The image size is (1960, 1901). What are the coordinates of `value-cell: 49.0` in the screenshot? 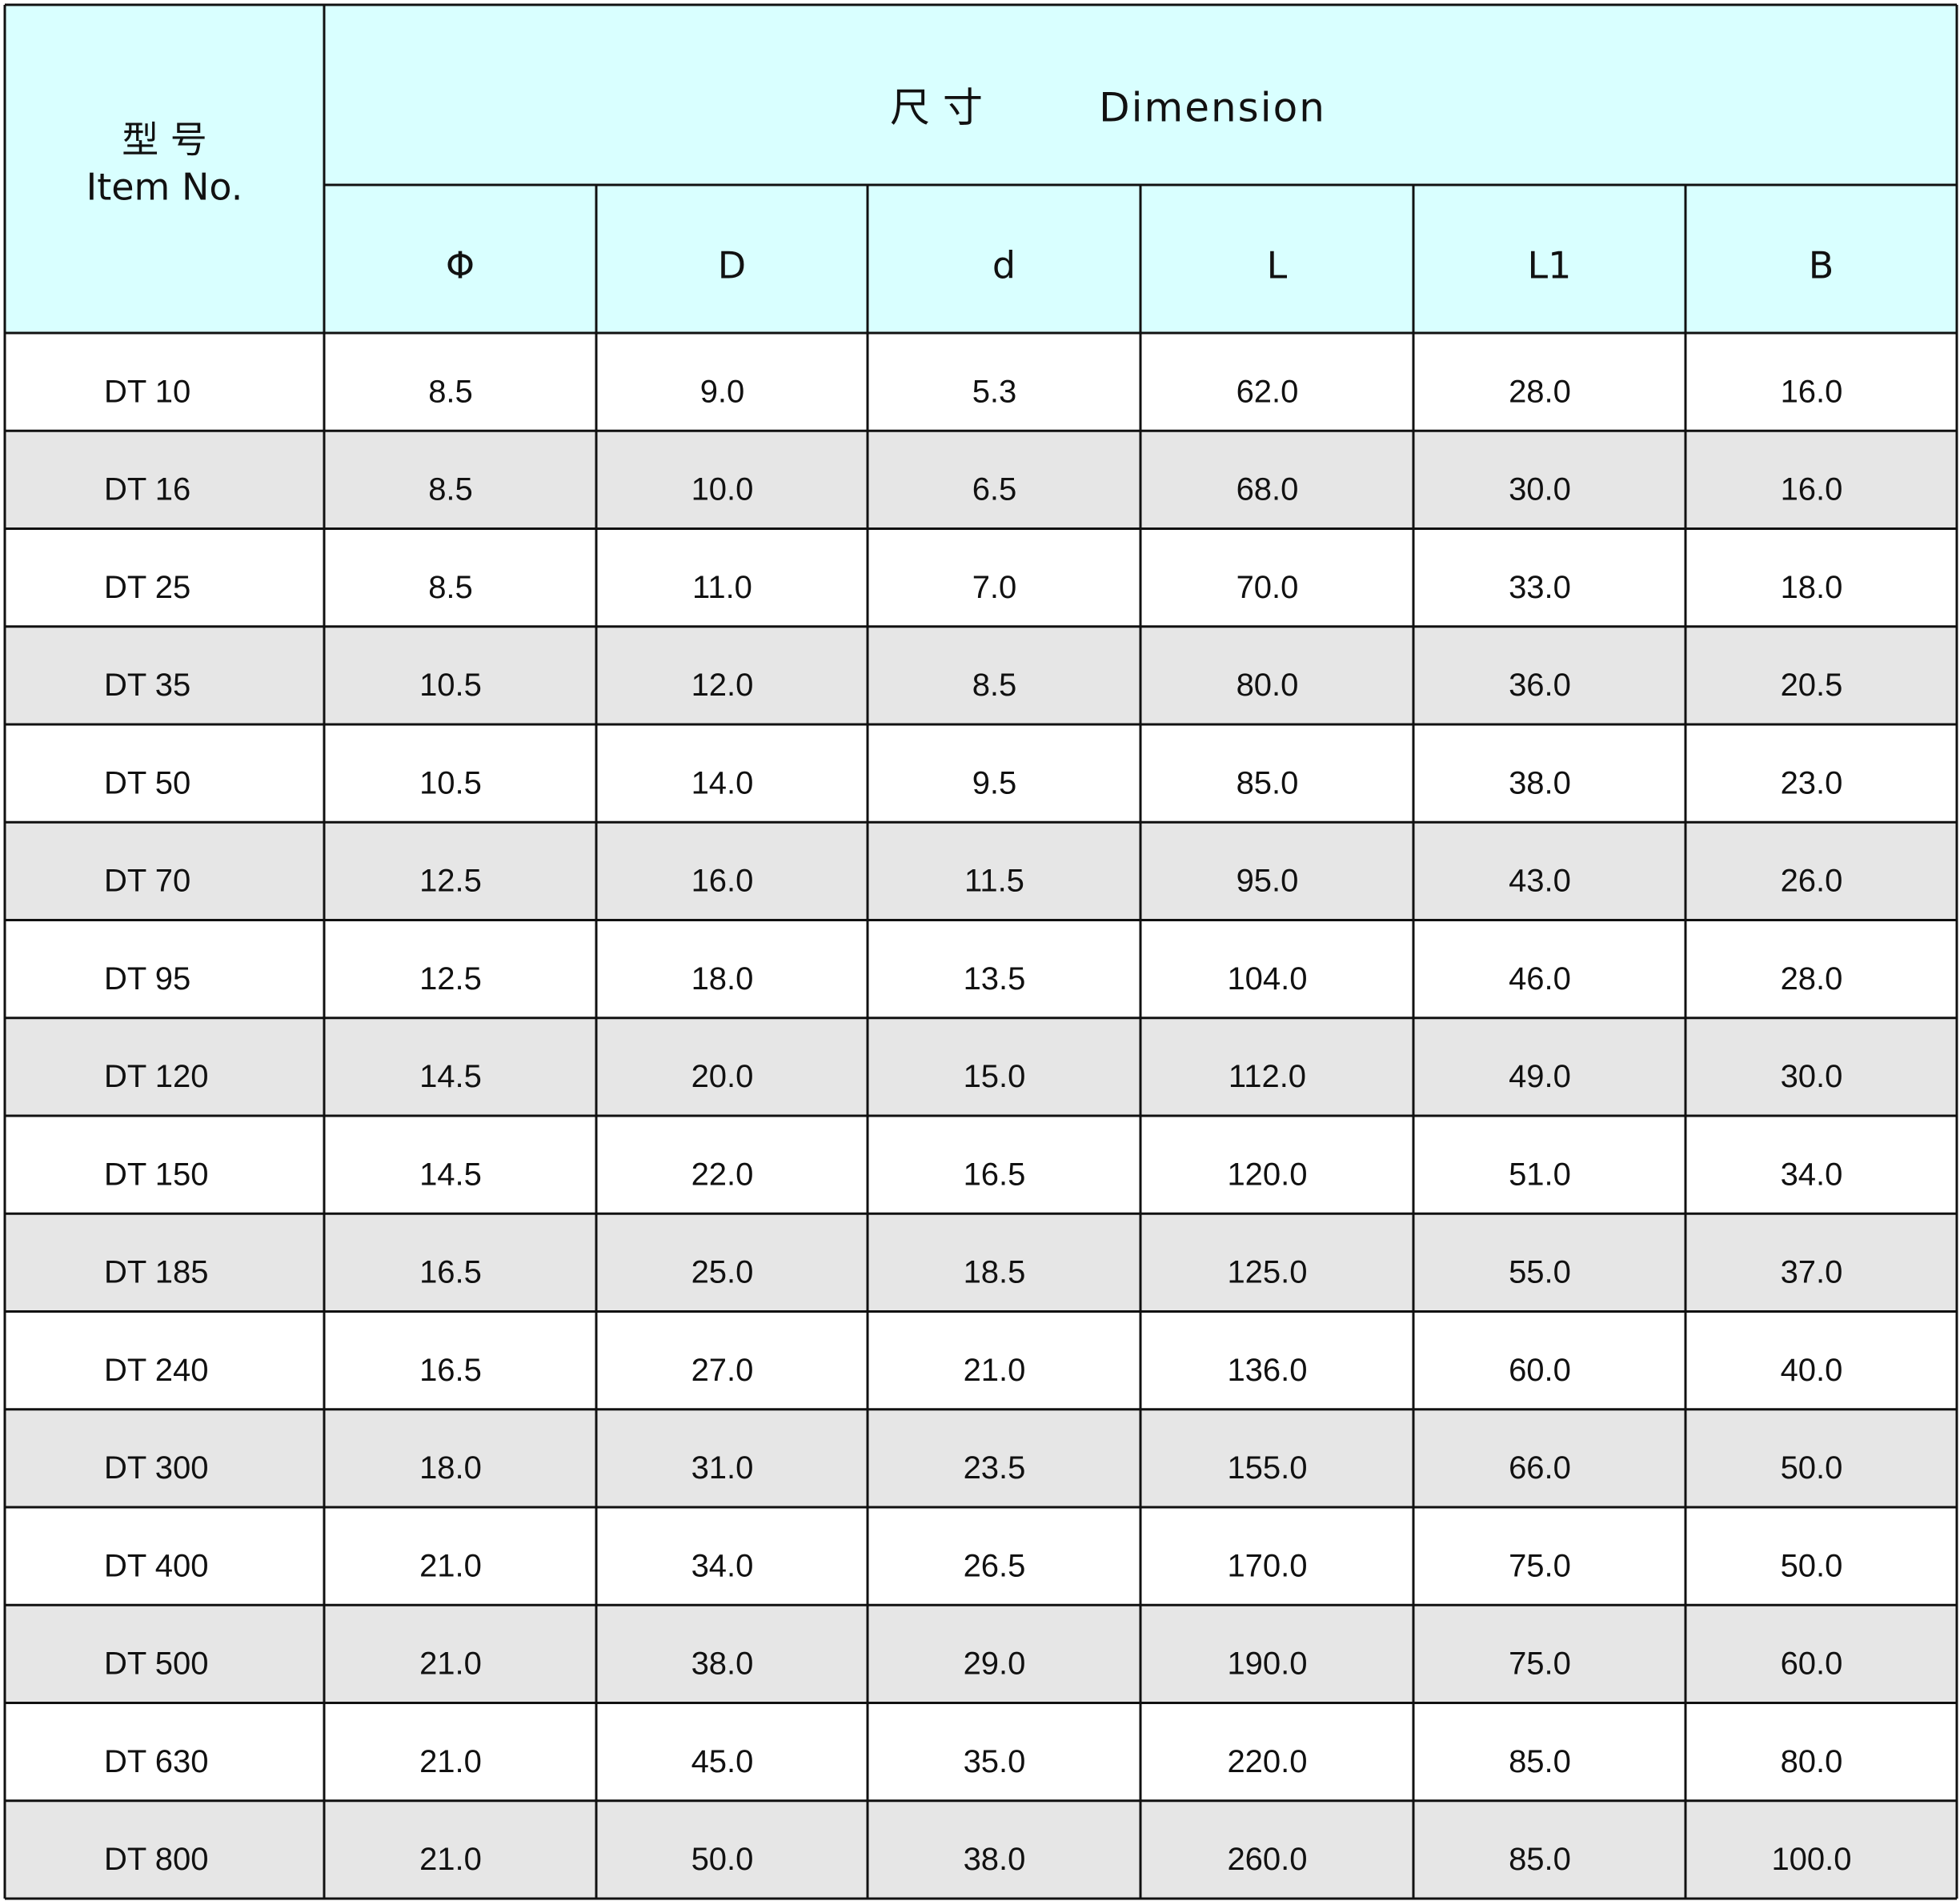 It's located at (1540, 1076).